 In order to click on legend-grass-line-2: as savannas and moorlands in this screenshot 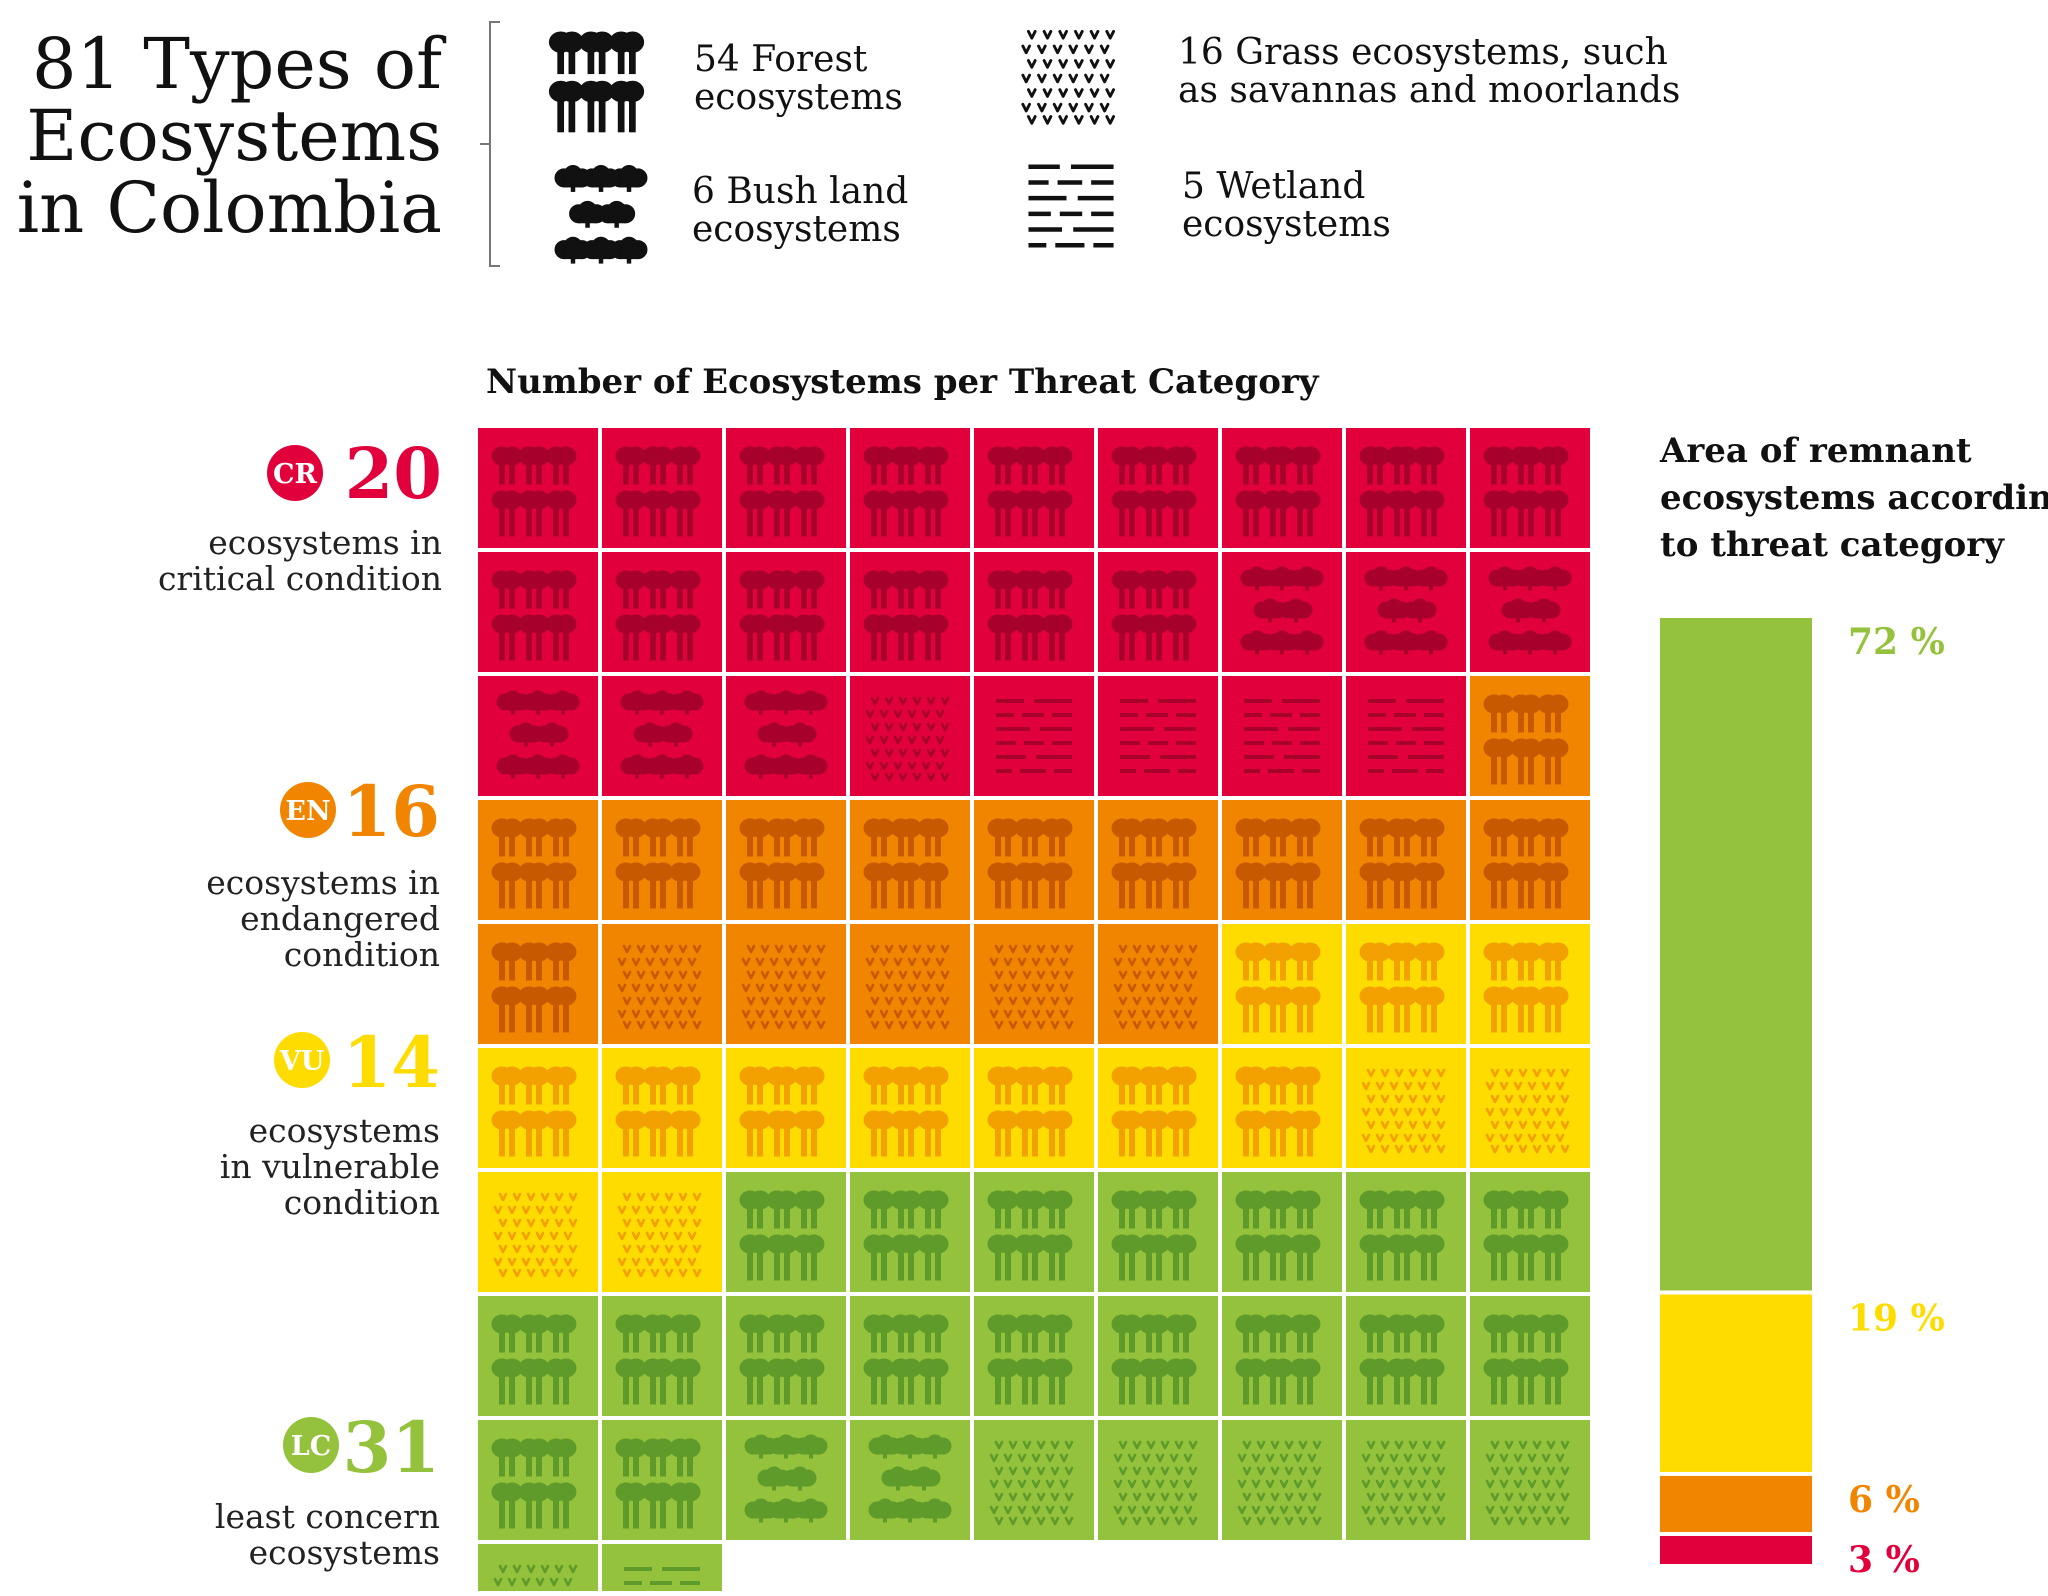, I will do `click(1429, 90)`.